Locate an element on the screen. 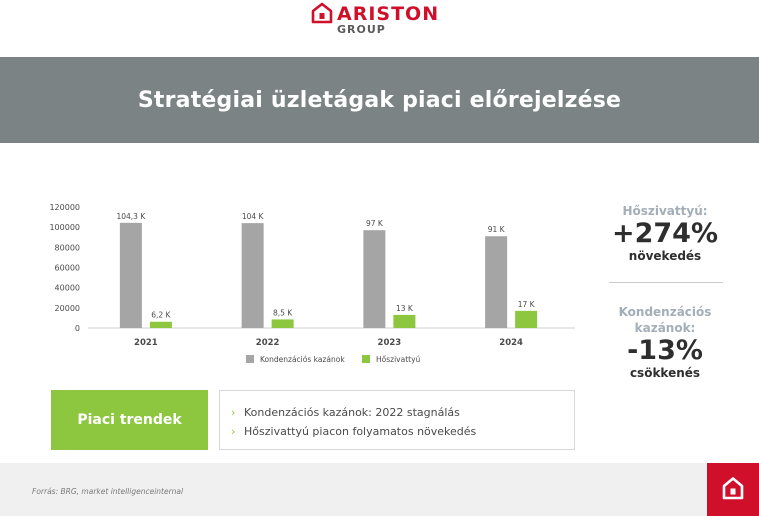 The image size is (759, 516). data-label: 17 K is located at coordinates (527, 304).